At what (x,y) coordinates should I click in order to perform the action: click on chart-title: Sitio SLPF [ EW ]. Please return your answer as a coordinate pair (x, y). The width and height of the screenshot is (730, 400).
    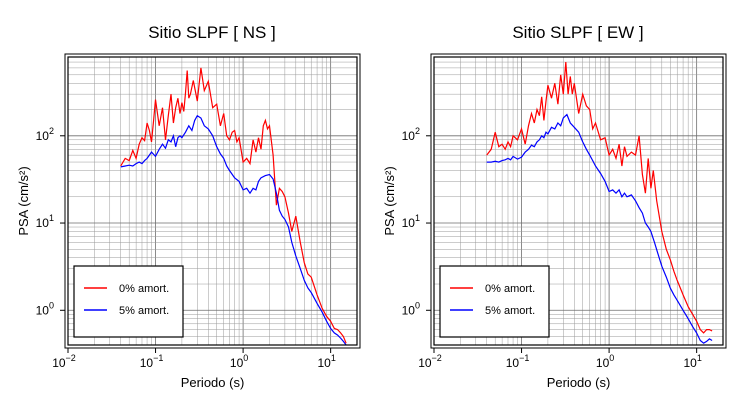
    Looking at the image, I should click on (577, 32).